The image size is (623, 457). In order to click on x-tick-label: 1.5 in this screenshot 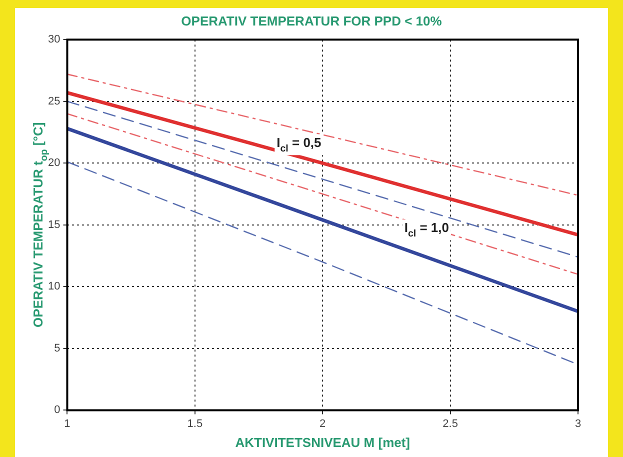, I will do `click(195, 424)`.